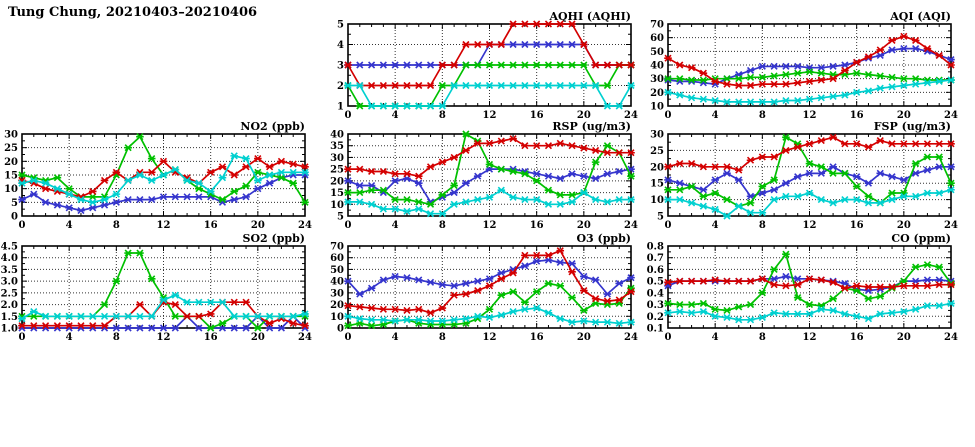 Image resolution: width=975 pixels, height=447 pixels. I want to click on svg-text: 3, so click(340, 66).